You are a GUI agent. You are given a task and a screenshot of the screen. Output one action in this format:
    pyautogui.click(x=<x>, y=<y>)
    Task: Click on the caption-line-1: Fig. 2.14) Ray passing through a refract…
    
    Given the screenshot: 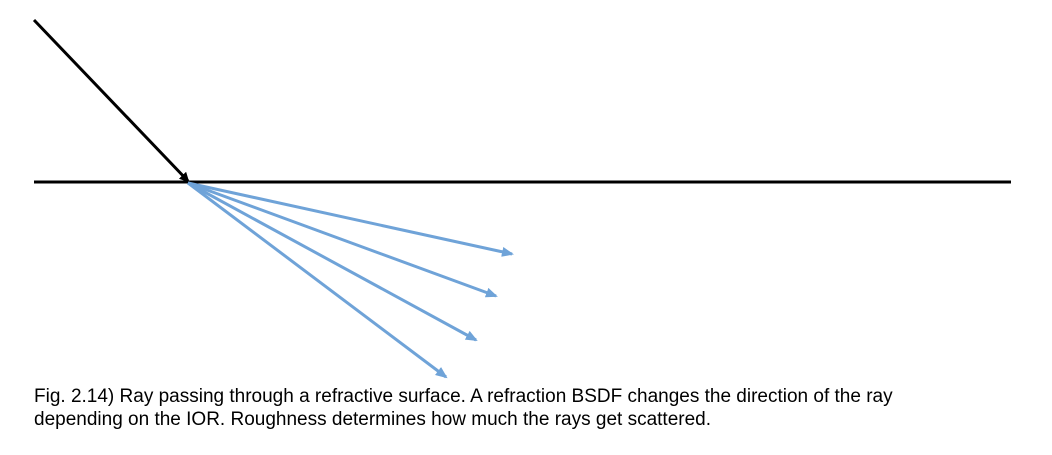 What is the action you would take?
    pyautogui.click(x=463, y=396)
    